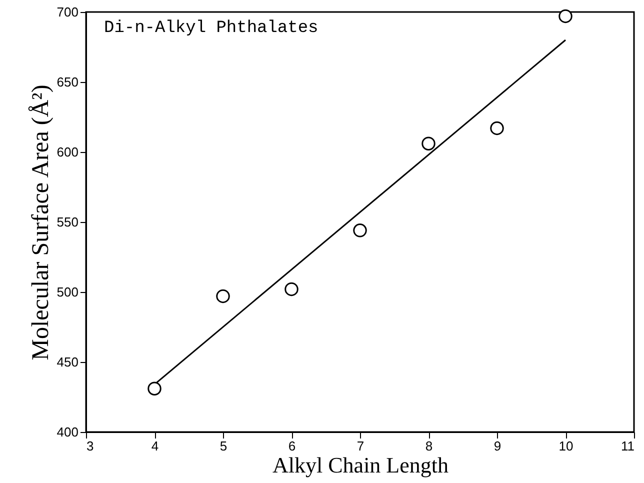 The image size is (644, 483). Describe the element at coordinates (67, 12) in the screenshot. I see `y-tick-label: 700` at that location.